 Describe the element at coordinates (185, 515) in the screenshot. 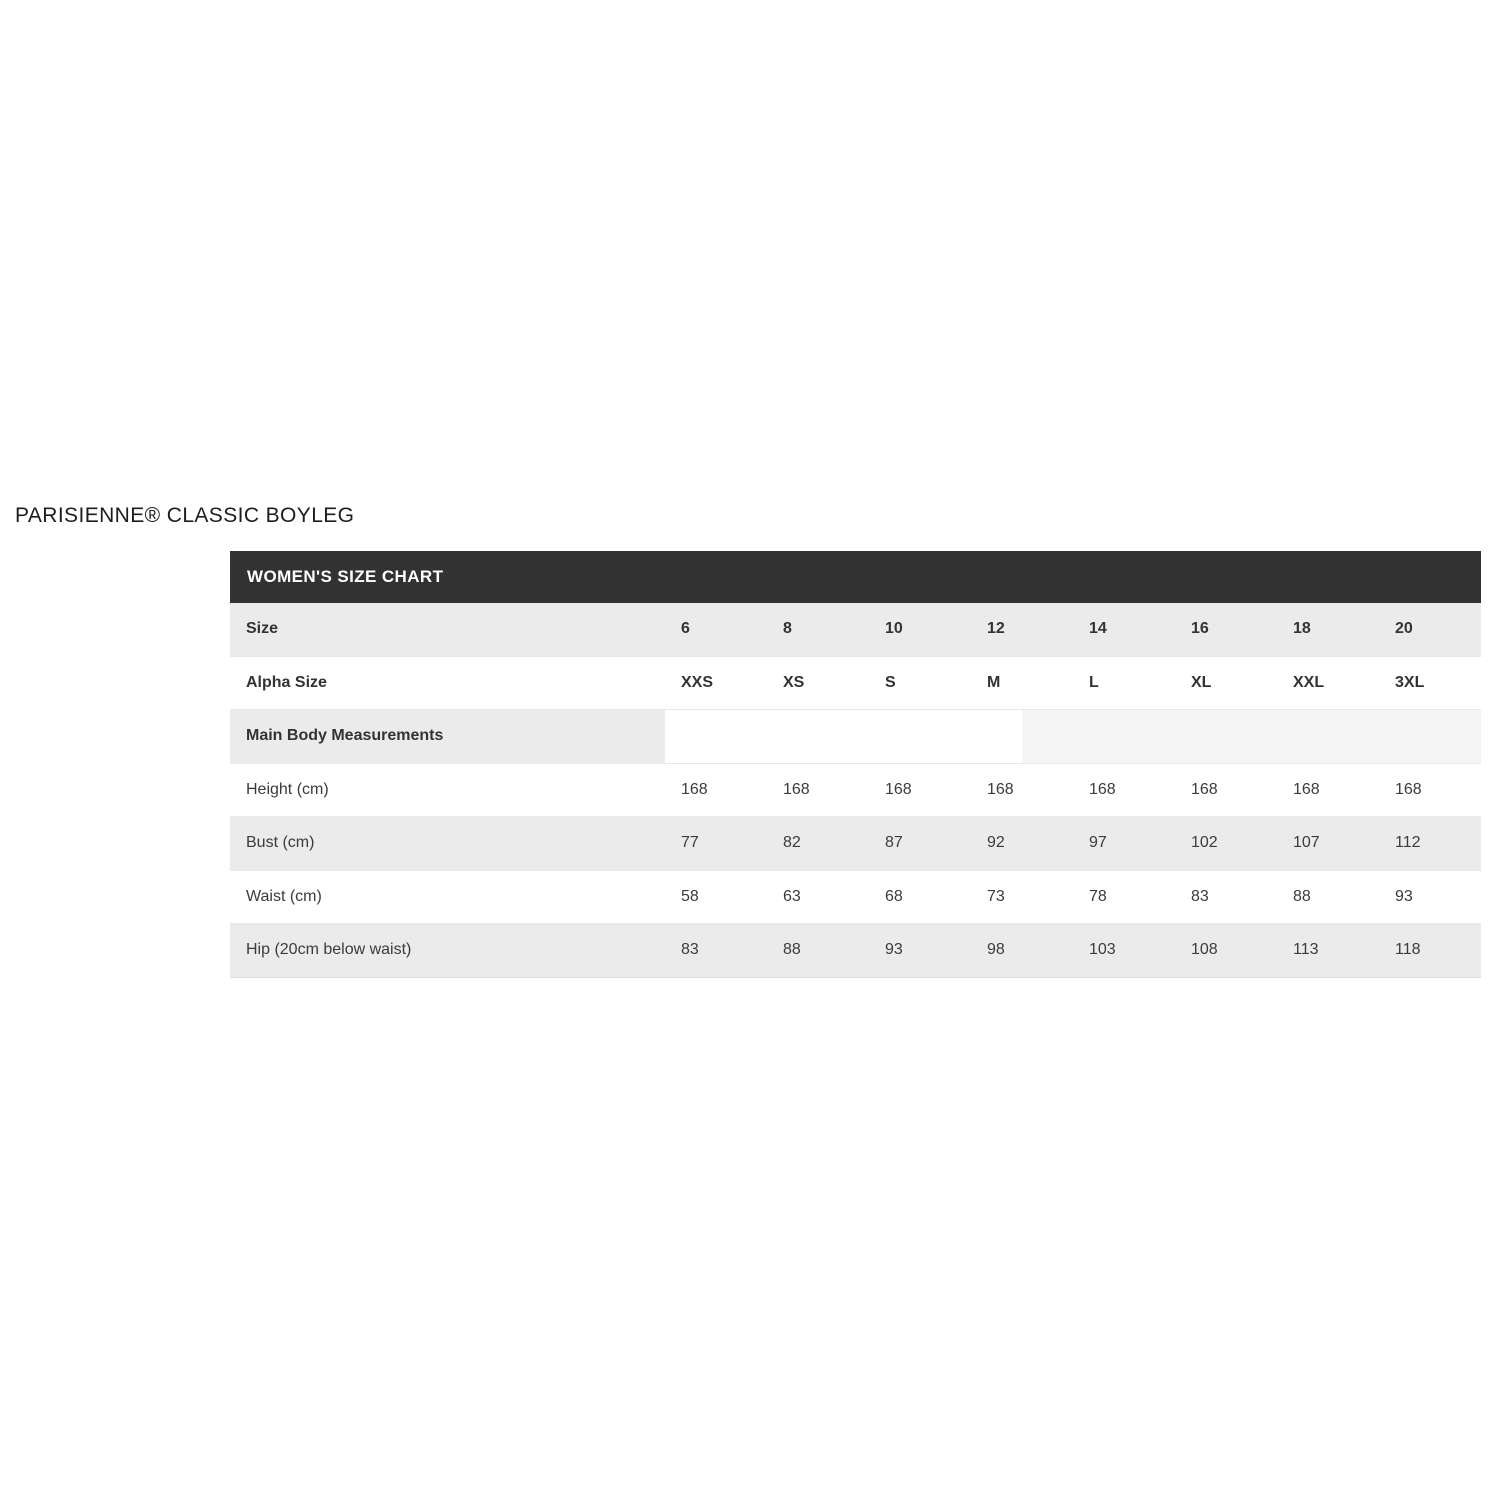

I see `product-title: PARISIENNE® CLASSIC BOYLEG` at that location.